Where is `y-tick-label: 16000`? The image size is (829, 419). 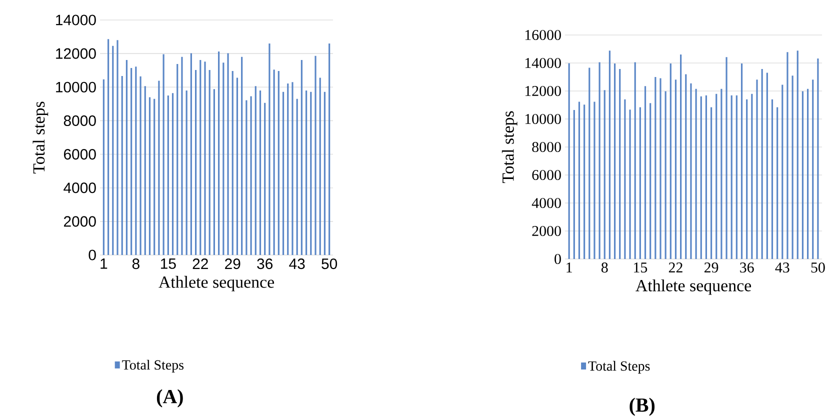 y-tick-label: 16000 is located at coordinates (543, 35).